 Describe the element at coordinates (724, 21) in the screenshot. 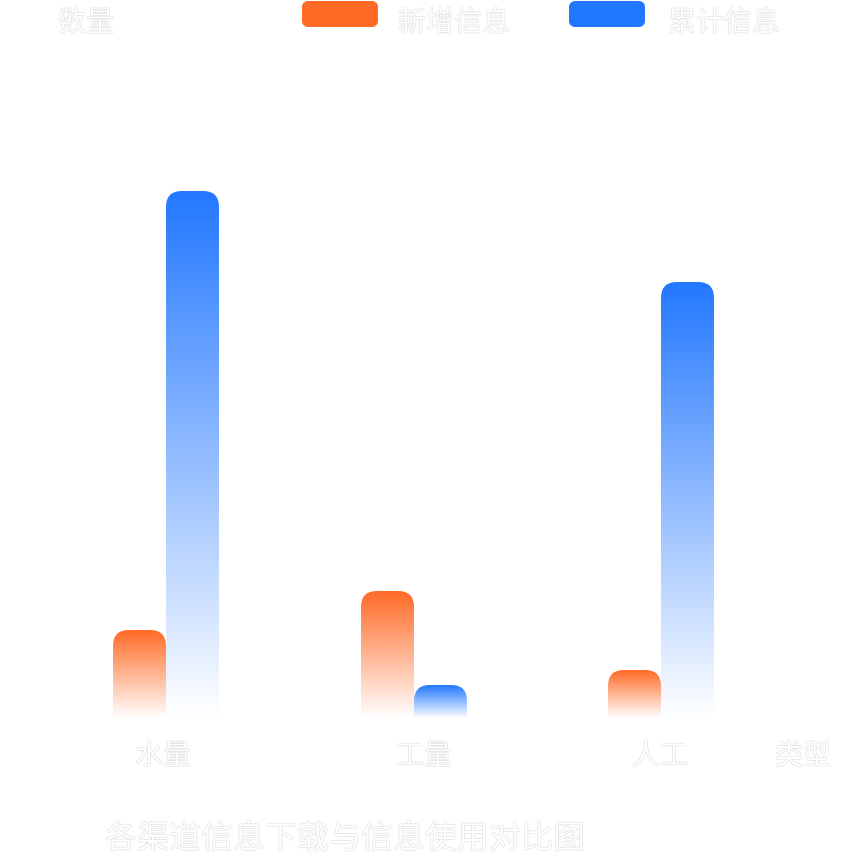

I see `legend-label-series-2: 累计信息` at that location.